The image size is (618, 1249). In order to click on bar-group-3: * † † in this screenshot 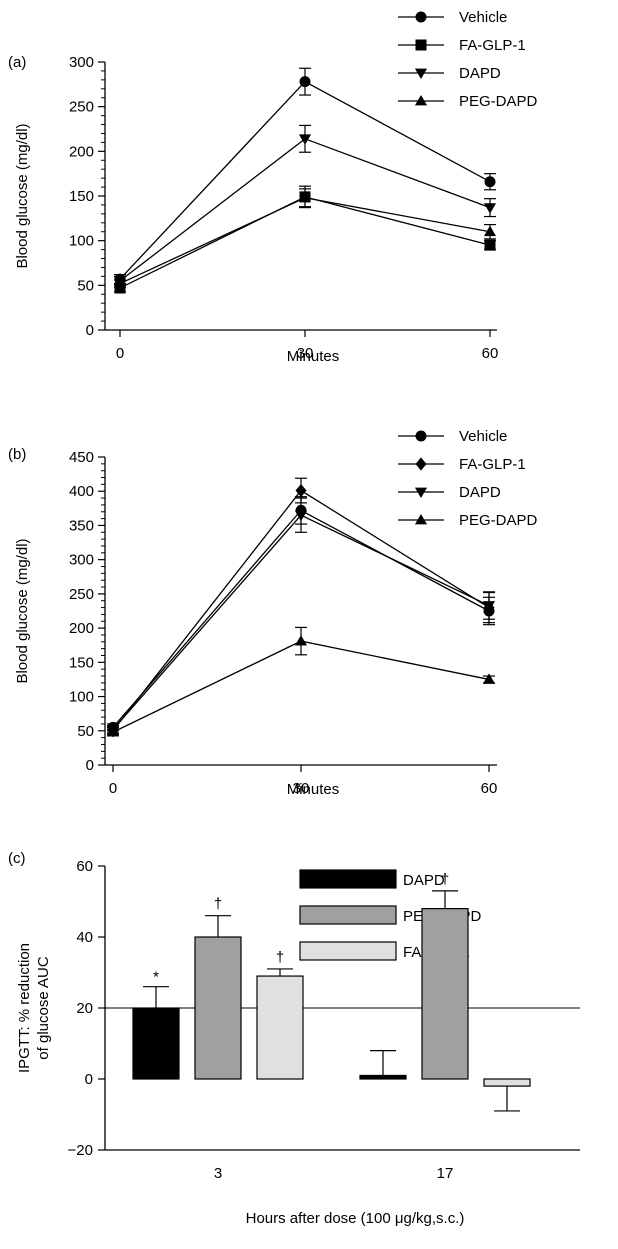, I will do `click(218, 988)`.